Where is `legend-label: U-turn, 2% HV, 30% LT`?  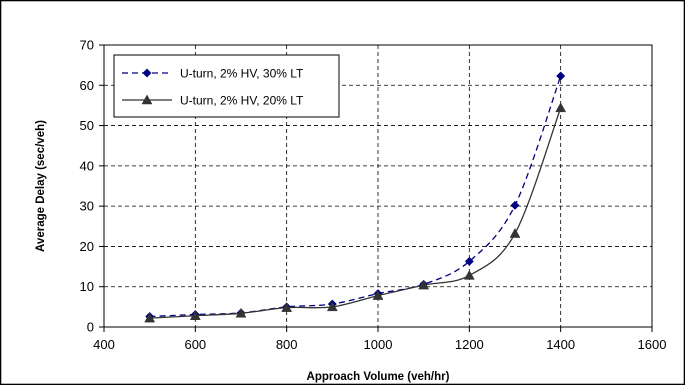 legend-label: U-turn, 2% HV, 30% LT is located at coordinates (242, 74).